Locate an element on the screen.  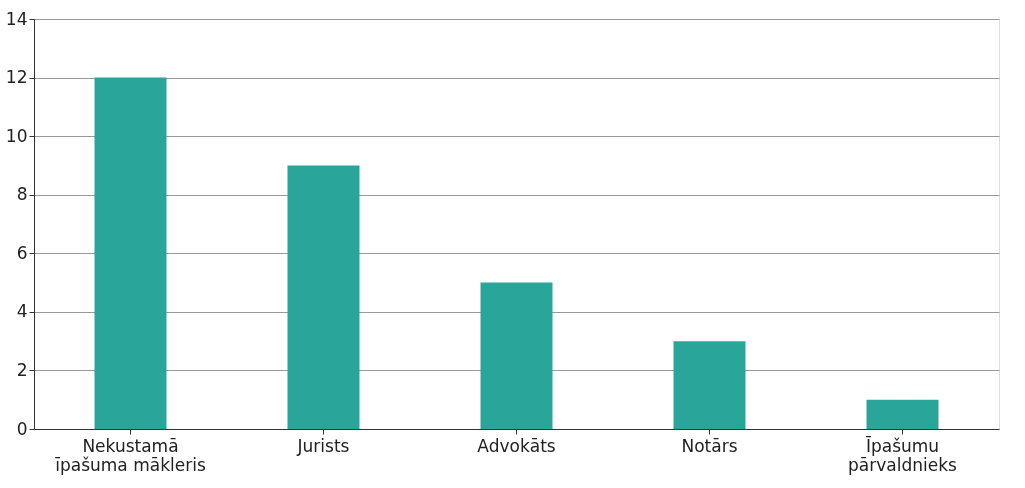
y-tick-label: 0 is located at coordinates (22, 428).